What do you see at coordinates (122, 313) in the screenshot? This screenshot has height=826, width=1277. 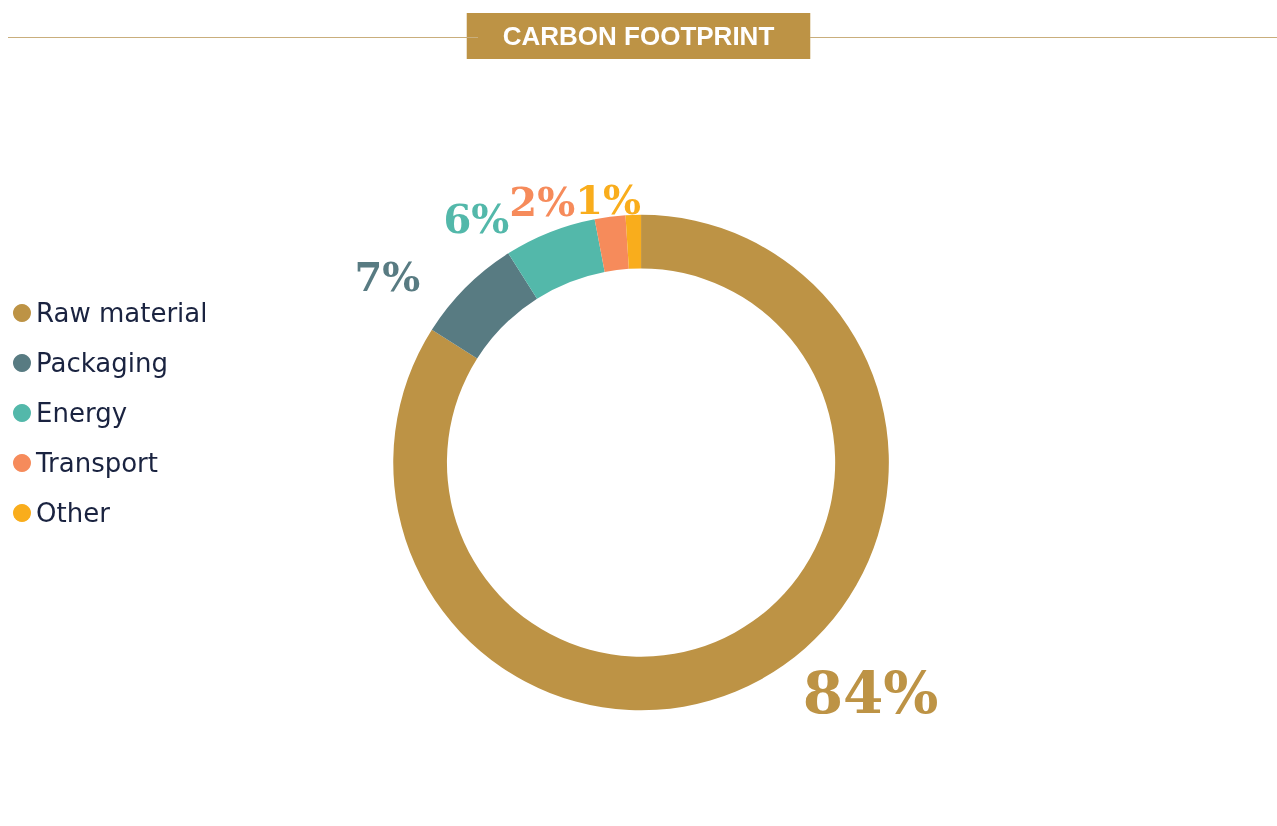 I see `legend-label: Raw material` at bounding box center [122, 313].